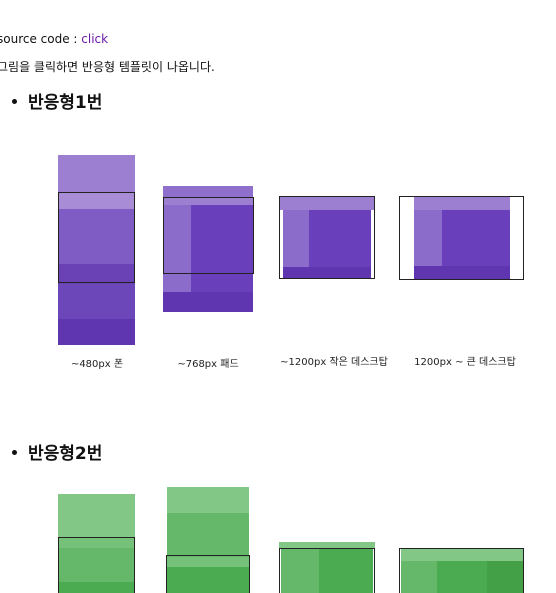 This screenshot has width=556, height=593. What do you see at coordinates (65, 103) in the screenshot?
I see `section-title-label: 반응형1번` at bounding box center [65, 103].